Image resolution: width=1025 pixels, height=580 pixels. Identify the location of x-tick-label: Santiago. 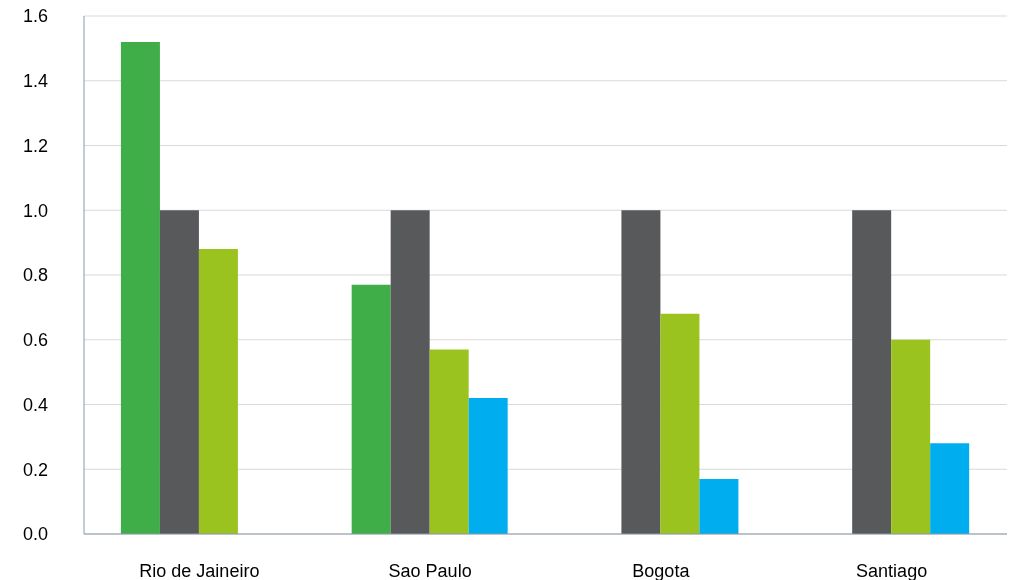
(892, 570).